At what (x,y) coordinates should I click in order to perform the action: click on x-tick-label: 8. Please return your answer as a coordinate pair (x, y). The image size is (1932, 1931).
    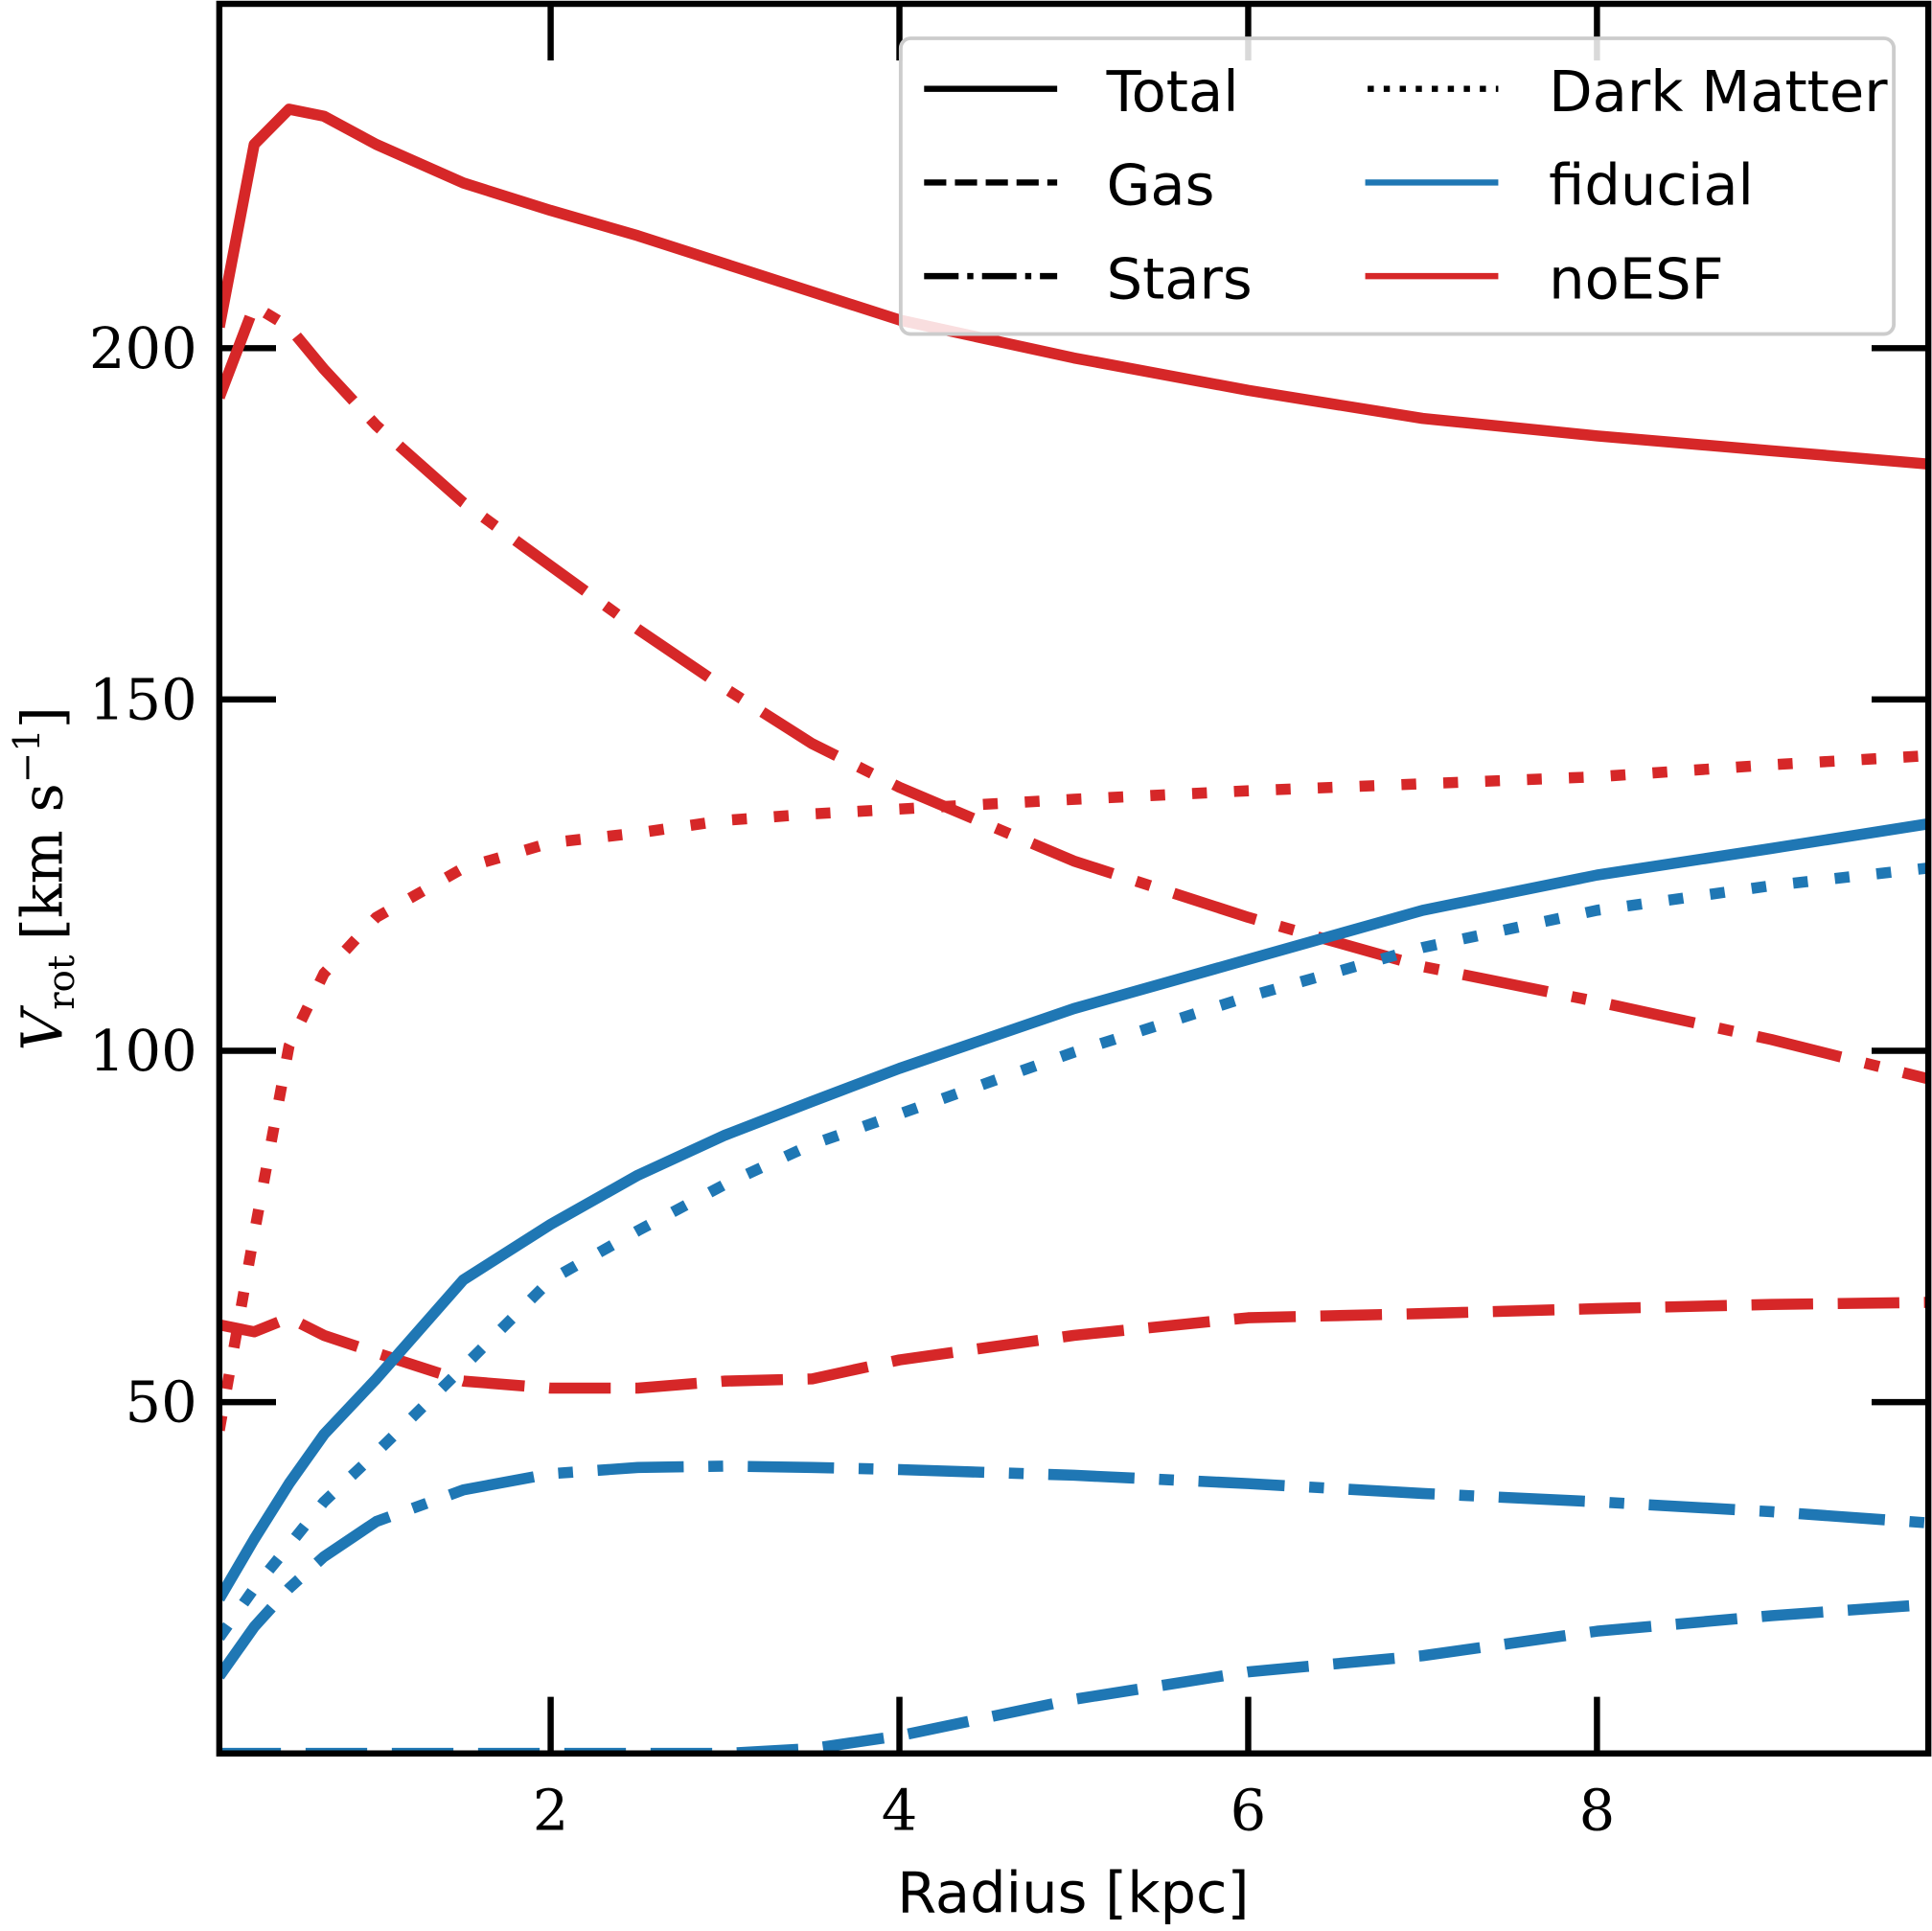
    Looking at the image, I should click on (1598, 1810).